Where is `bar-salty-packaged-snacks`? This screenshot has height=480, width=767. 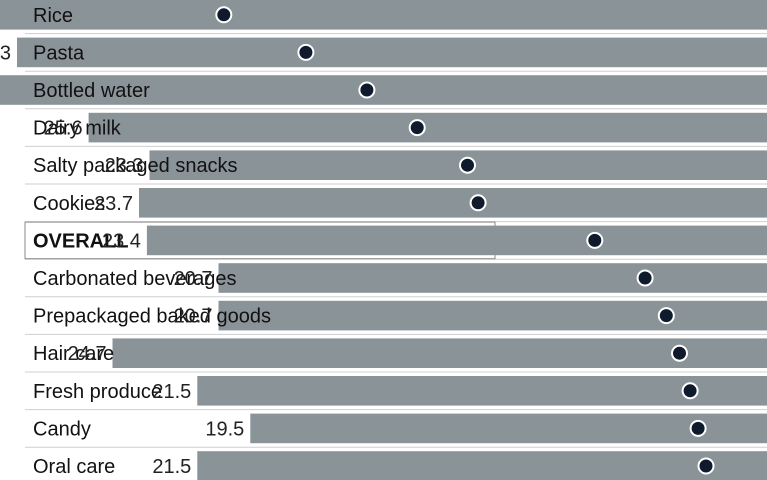 bar-salty-packaged-snacks is located at coordinates (458, 165).